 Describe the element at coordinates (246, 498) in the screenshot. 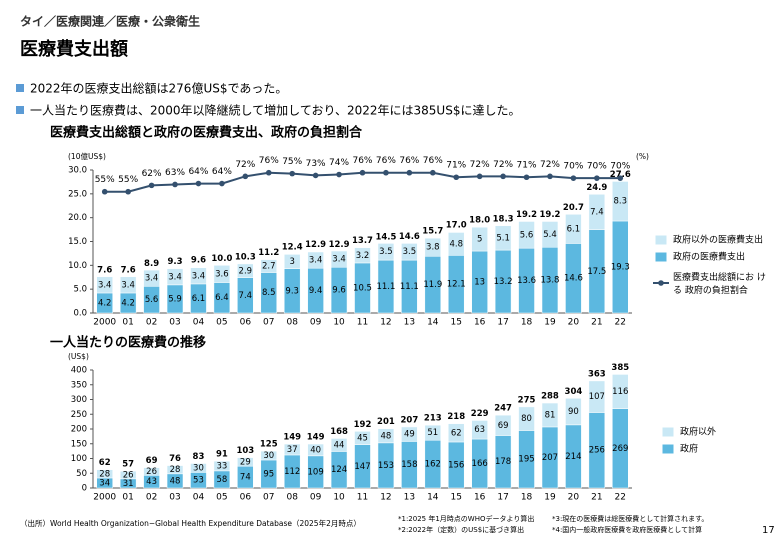

I see `x-tick-label: 06` at that location.